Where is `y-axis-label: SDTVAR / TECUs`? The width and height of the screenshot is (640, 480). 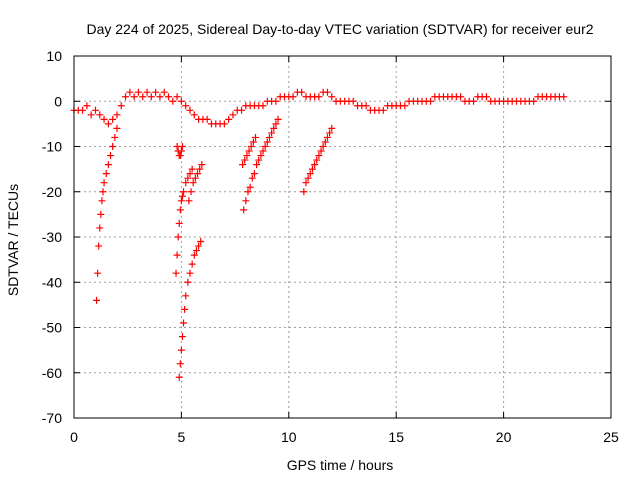 y-axis-label: SDTVAR / TECUs is located at coordinates (13, 240).